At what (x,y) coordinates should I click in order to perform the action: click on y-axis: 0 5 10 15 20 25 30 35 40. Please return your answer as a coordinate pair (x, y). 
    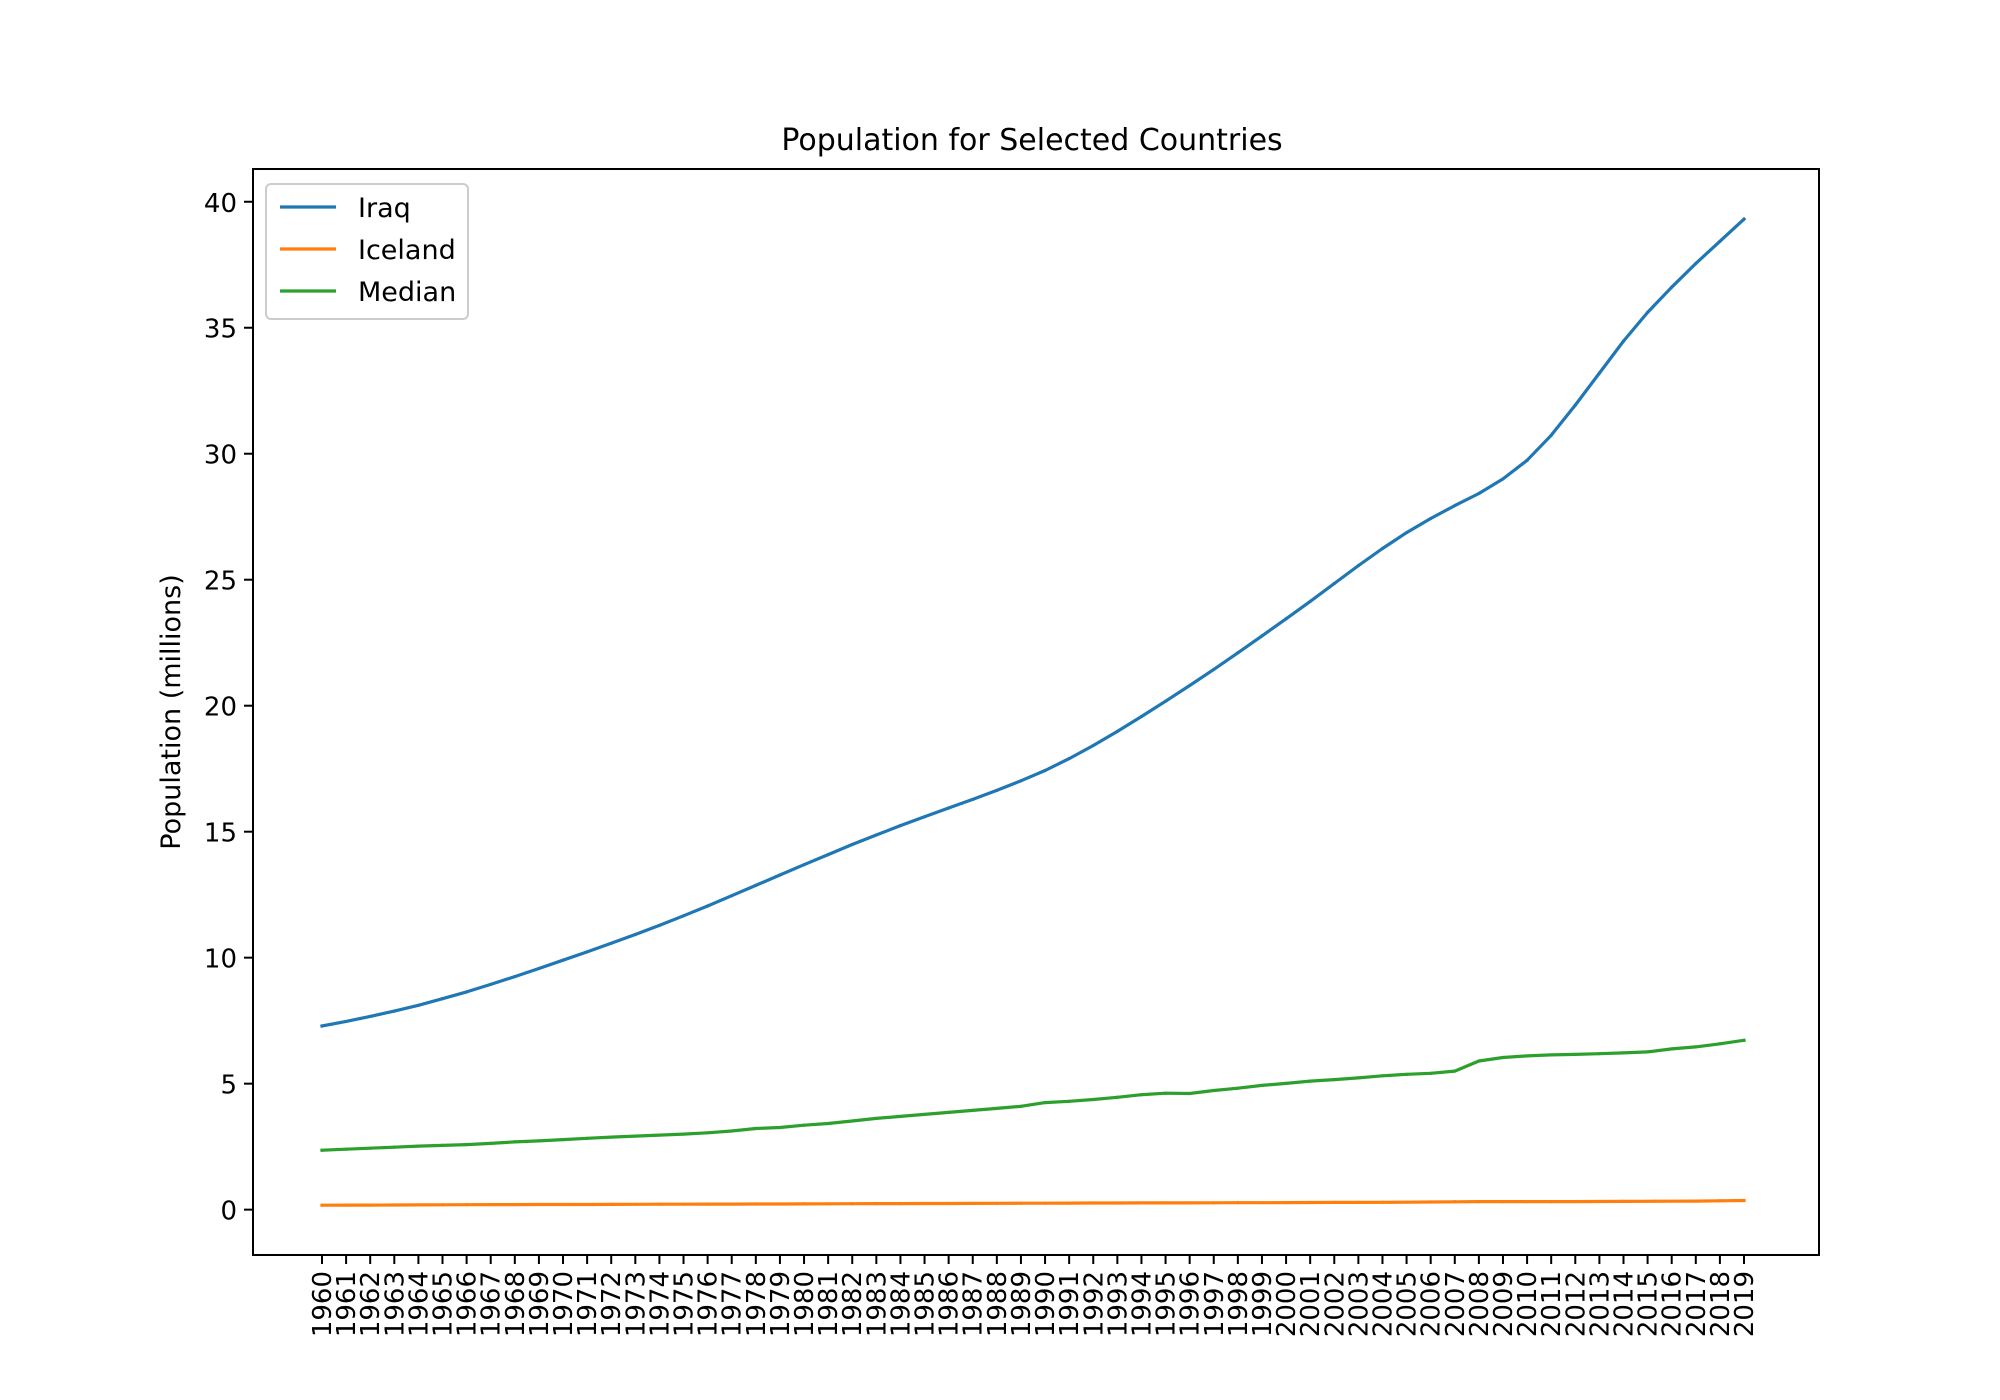
    Looking at the image, I should click on (228, 708).